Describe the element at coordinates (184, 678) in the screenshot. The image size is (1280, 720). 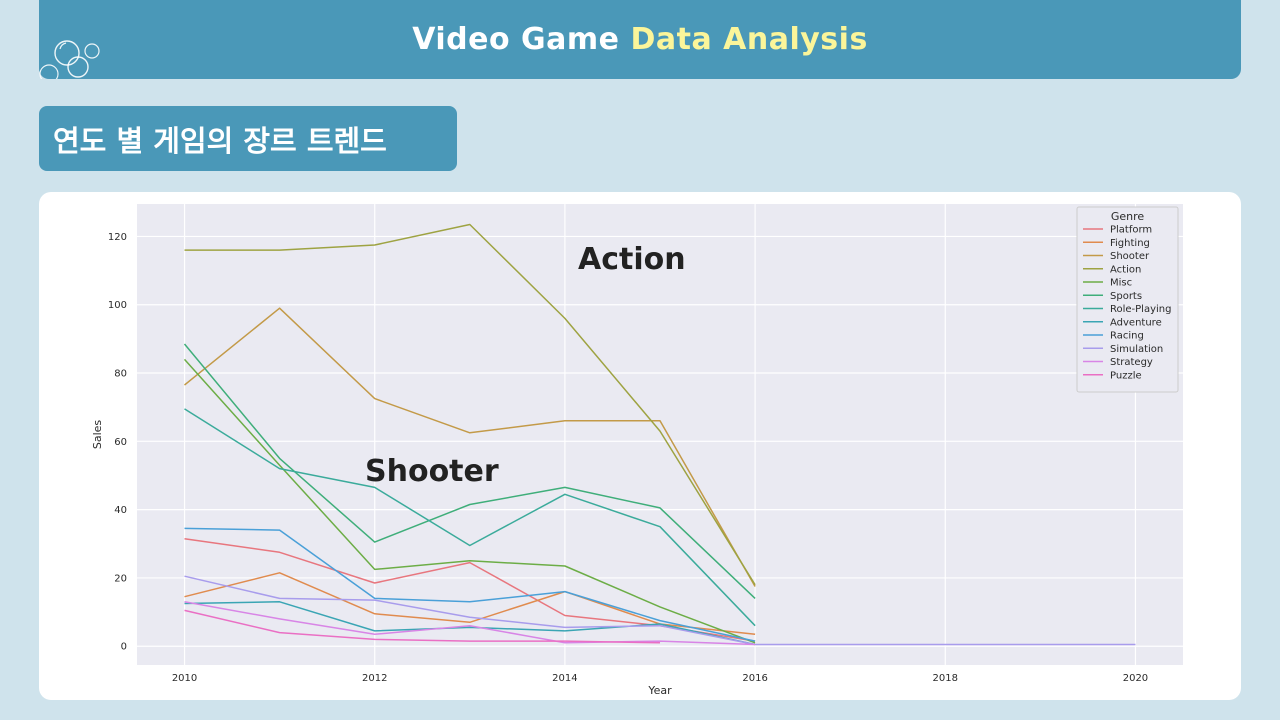
I see `x-tick-label: 2010` at that location.